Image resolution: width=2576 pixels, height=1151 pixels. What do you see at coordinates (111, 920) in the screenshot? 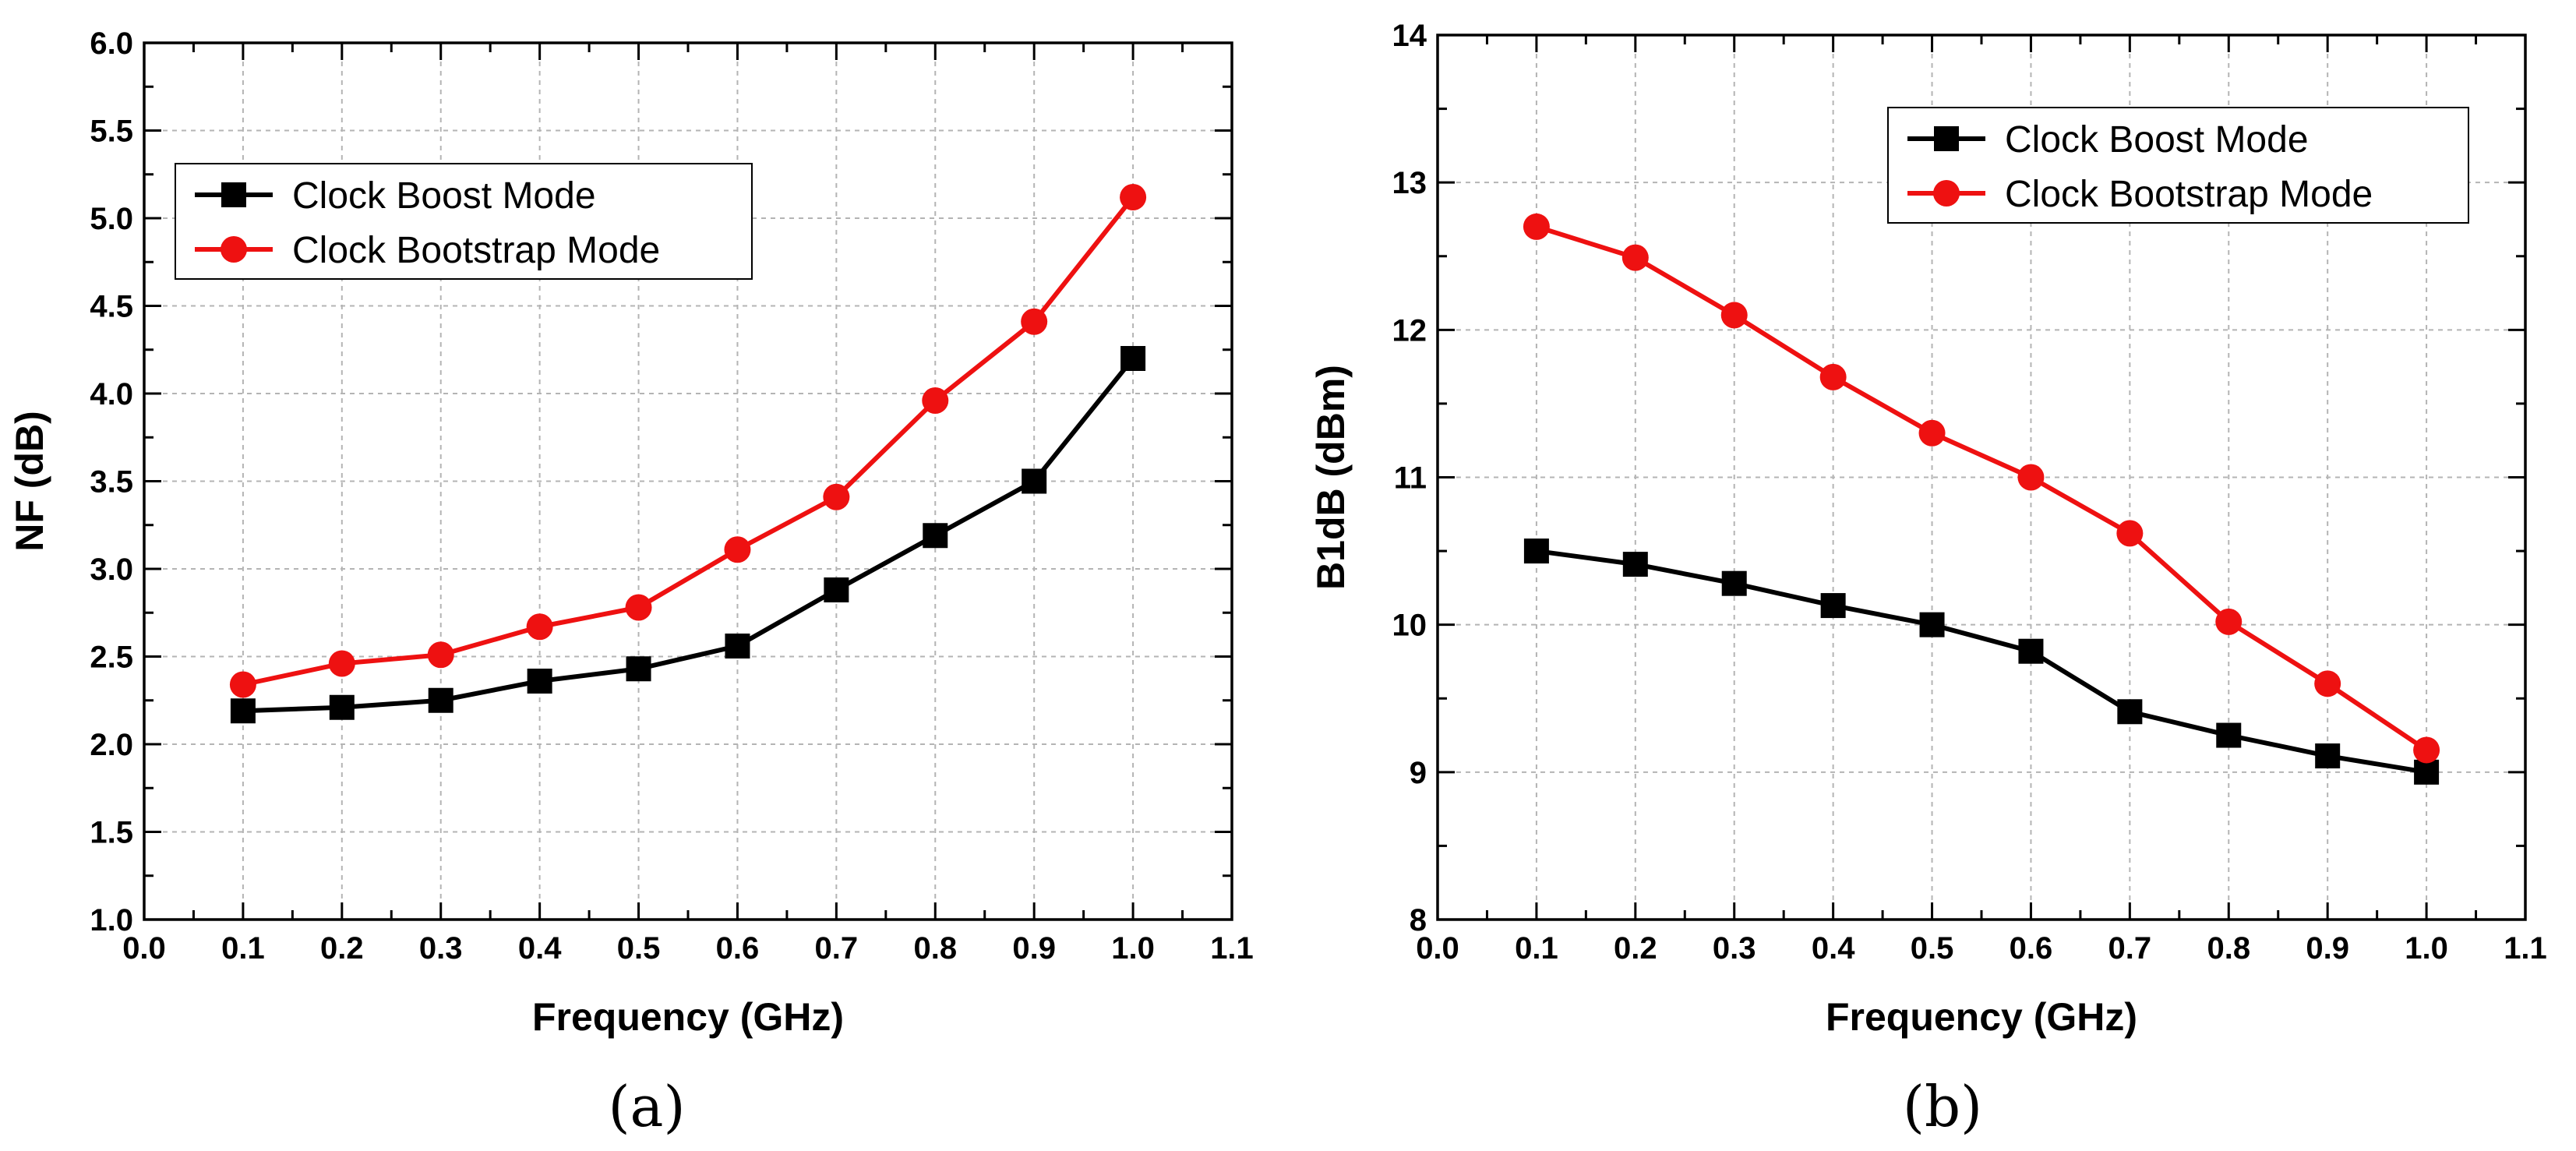
I see `y-tick-label: 1.0` at bounding box center [111, 920].